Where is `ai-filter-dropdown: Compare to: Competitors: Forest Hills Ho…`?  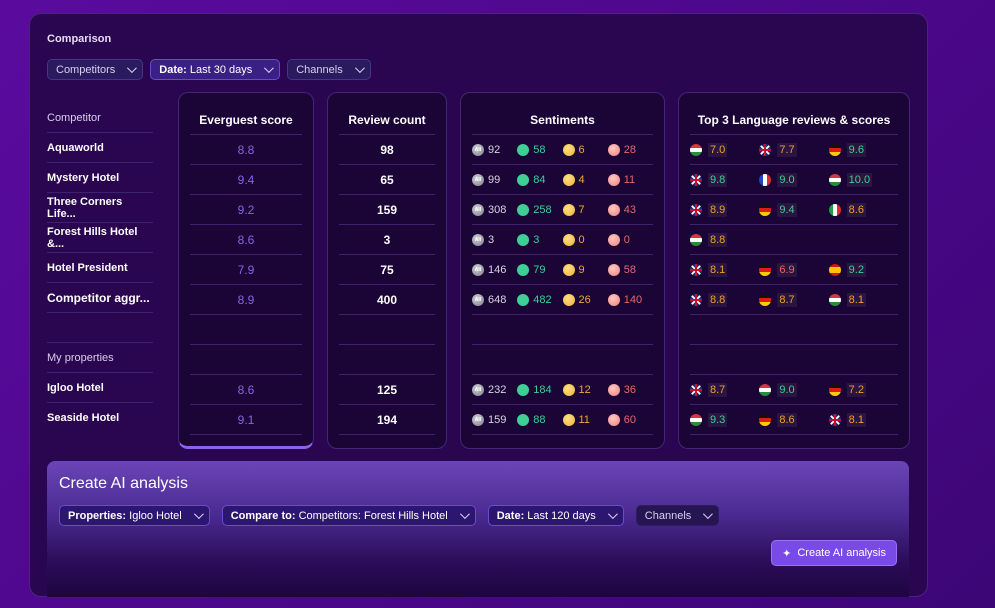
ai-filter-dropdown: Compare to: Competitors: Forest Hills Ho… is located at coordinates (348, 515).